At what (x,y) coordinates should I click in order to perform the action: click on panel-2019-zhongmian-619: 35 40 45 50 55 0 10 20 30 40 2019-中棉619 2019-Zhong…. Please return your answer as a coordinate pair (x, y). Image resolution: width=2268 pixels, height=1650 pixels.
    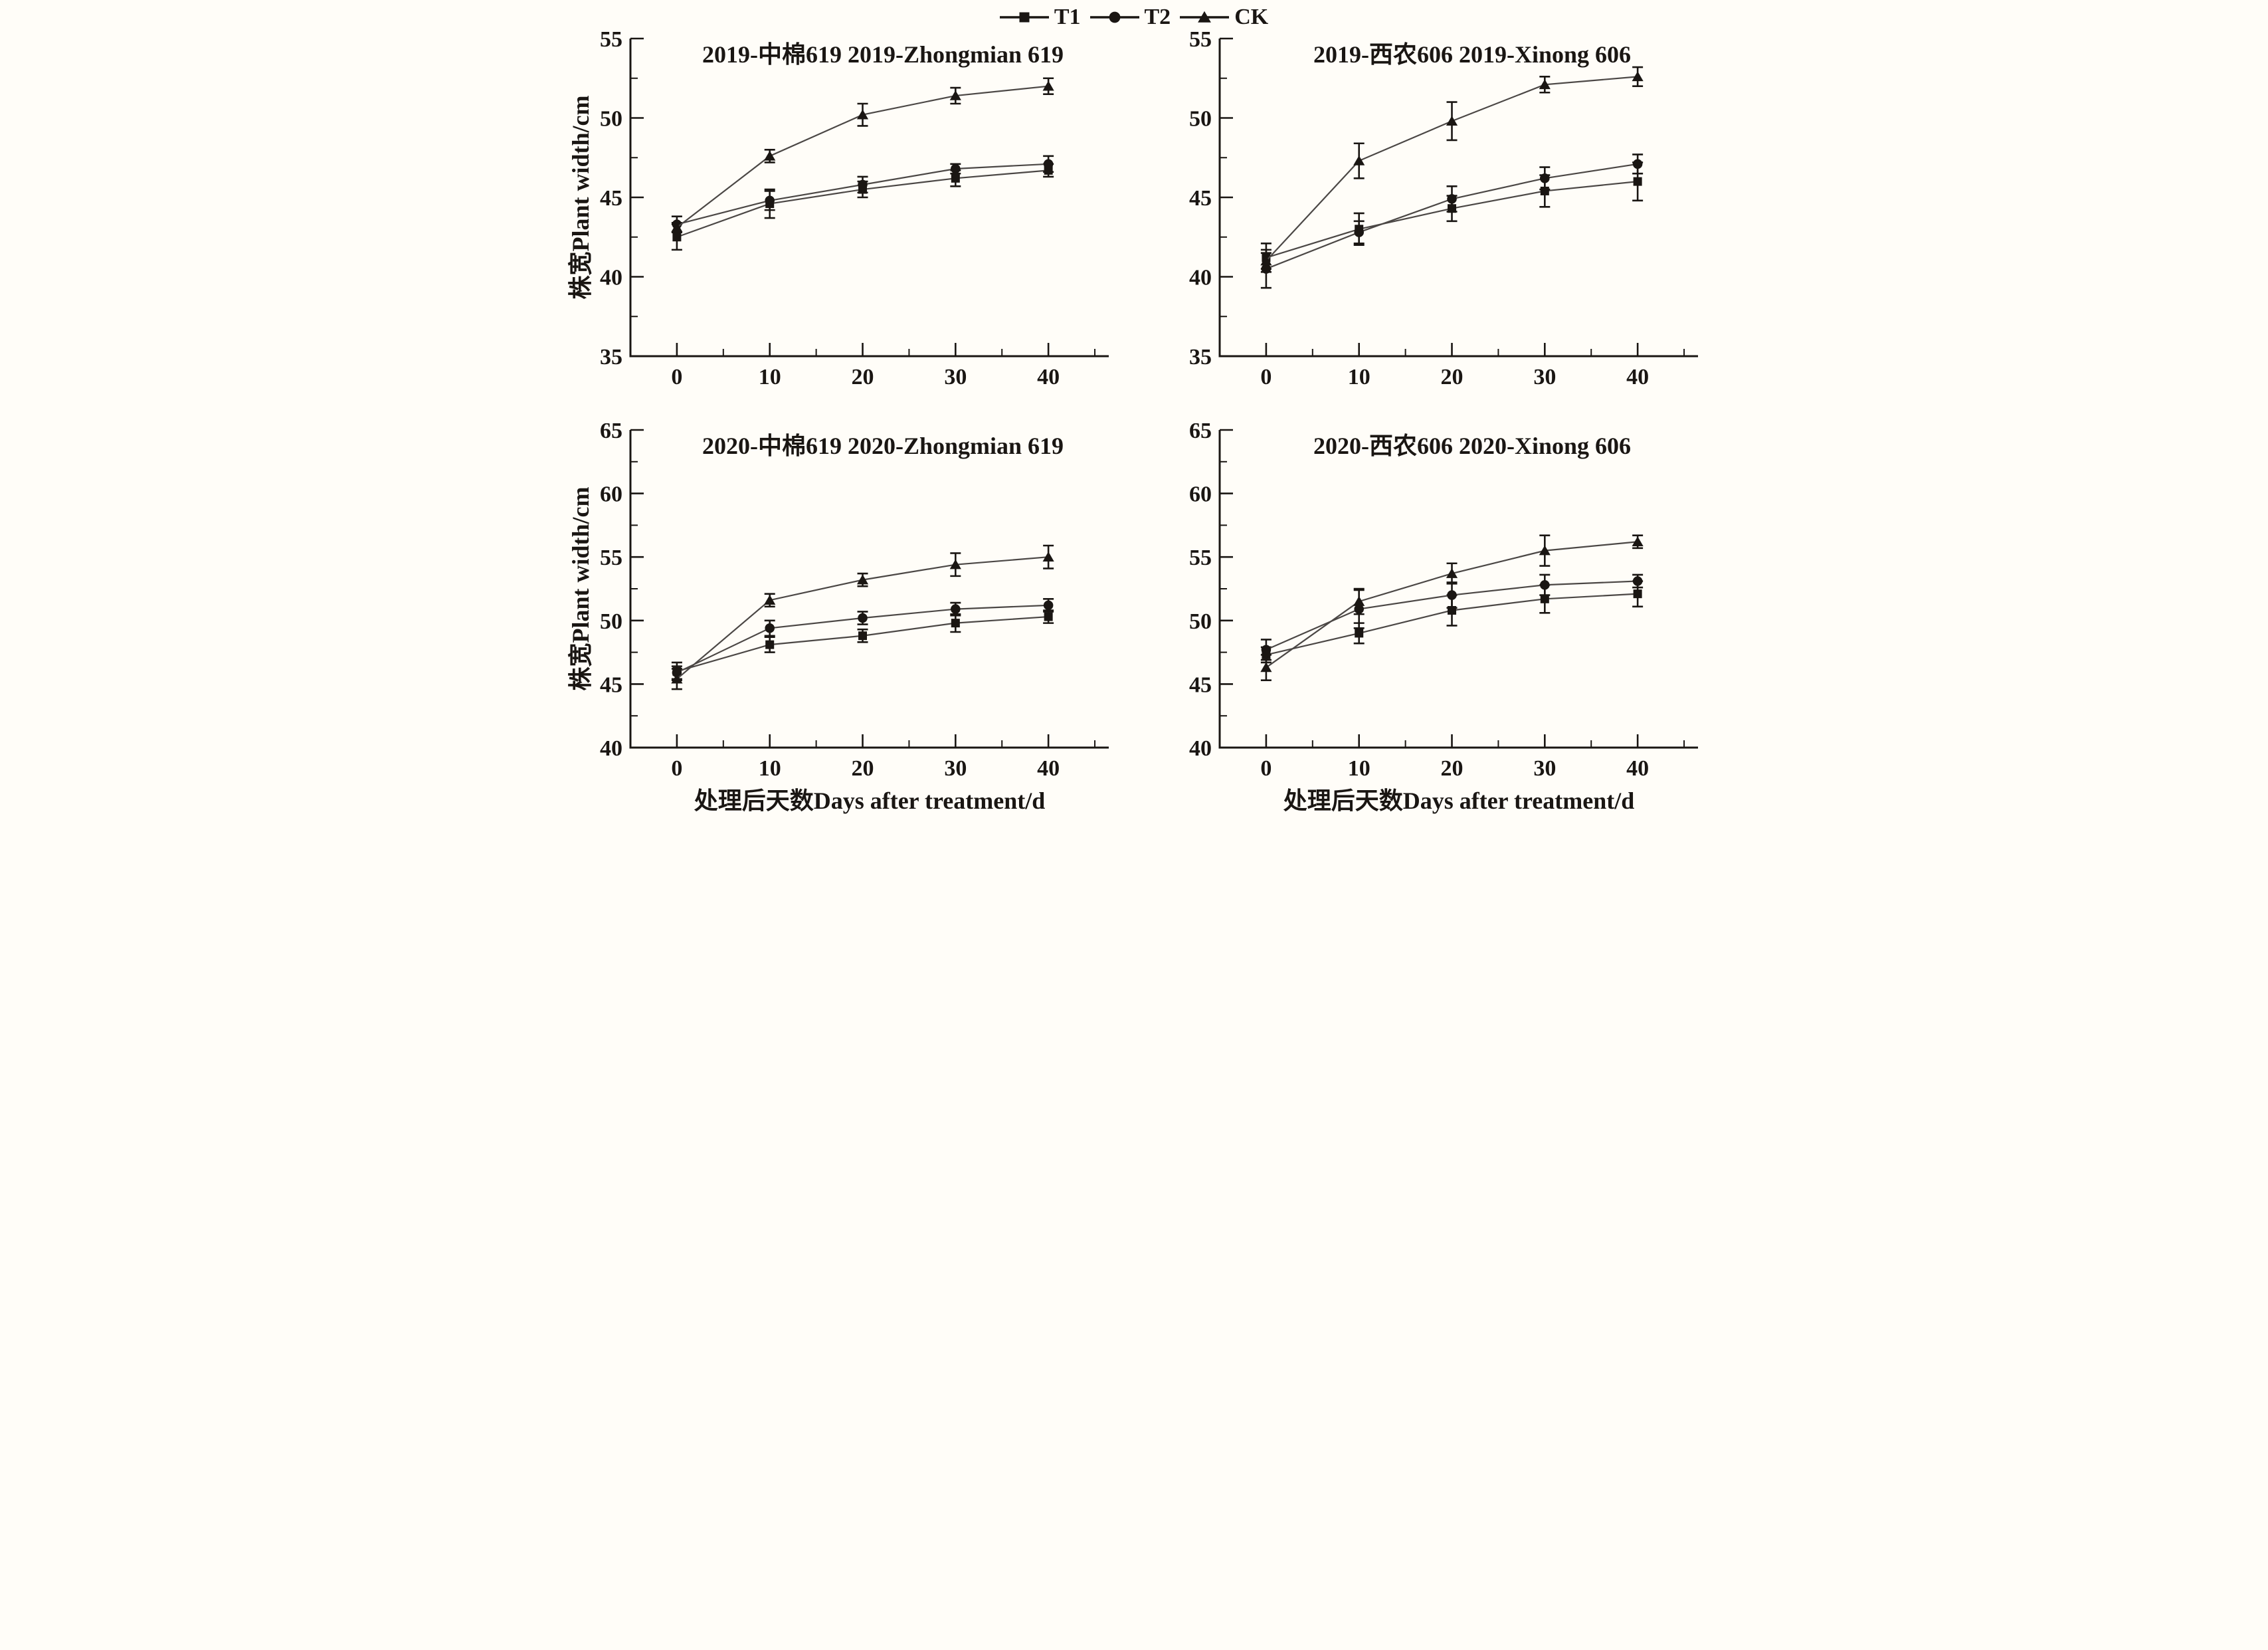
    Looking at the image, I should click on (850, 214).